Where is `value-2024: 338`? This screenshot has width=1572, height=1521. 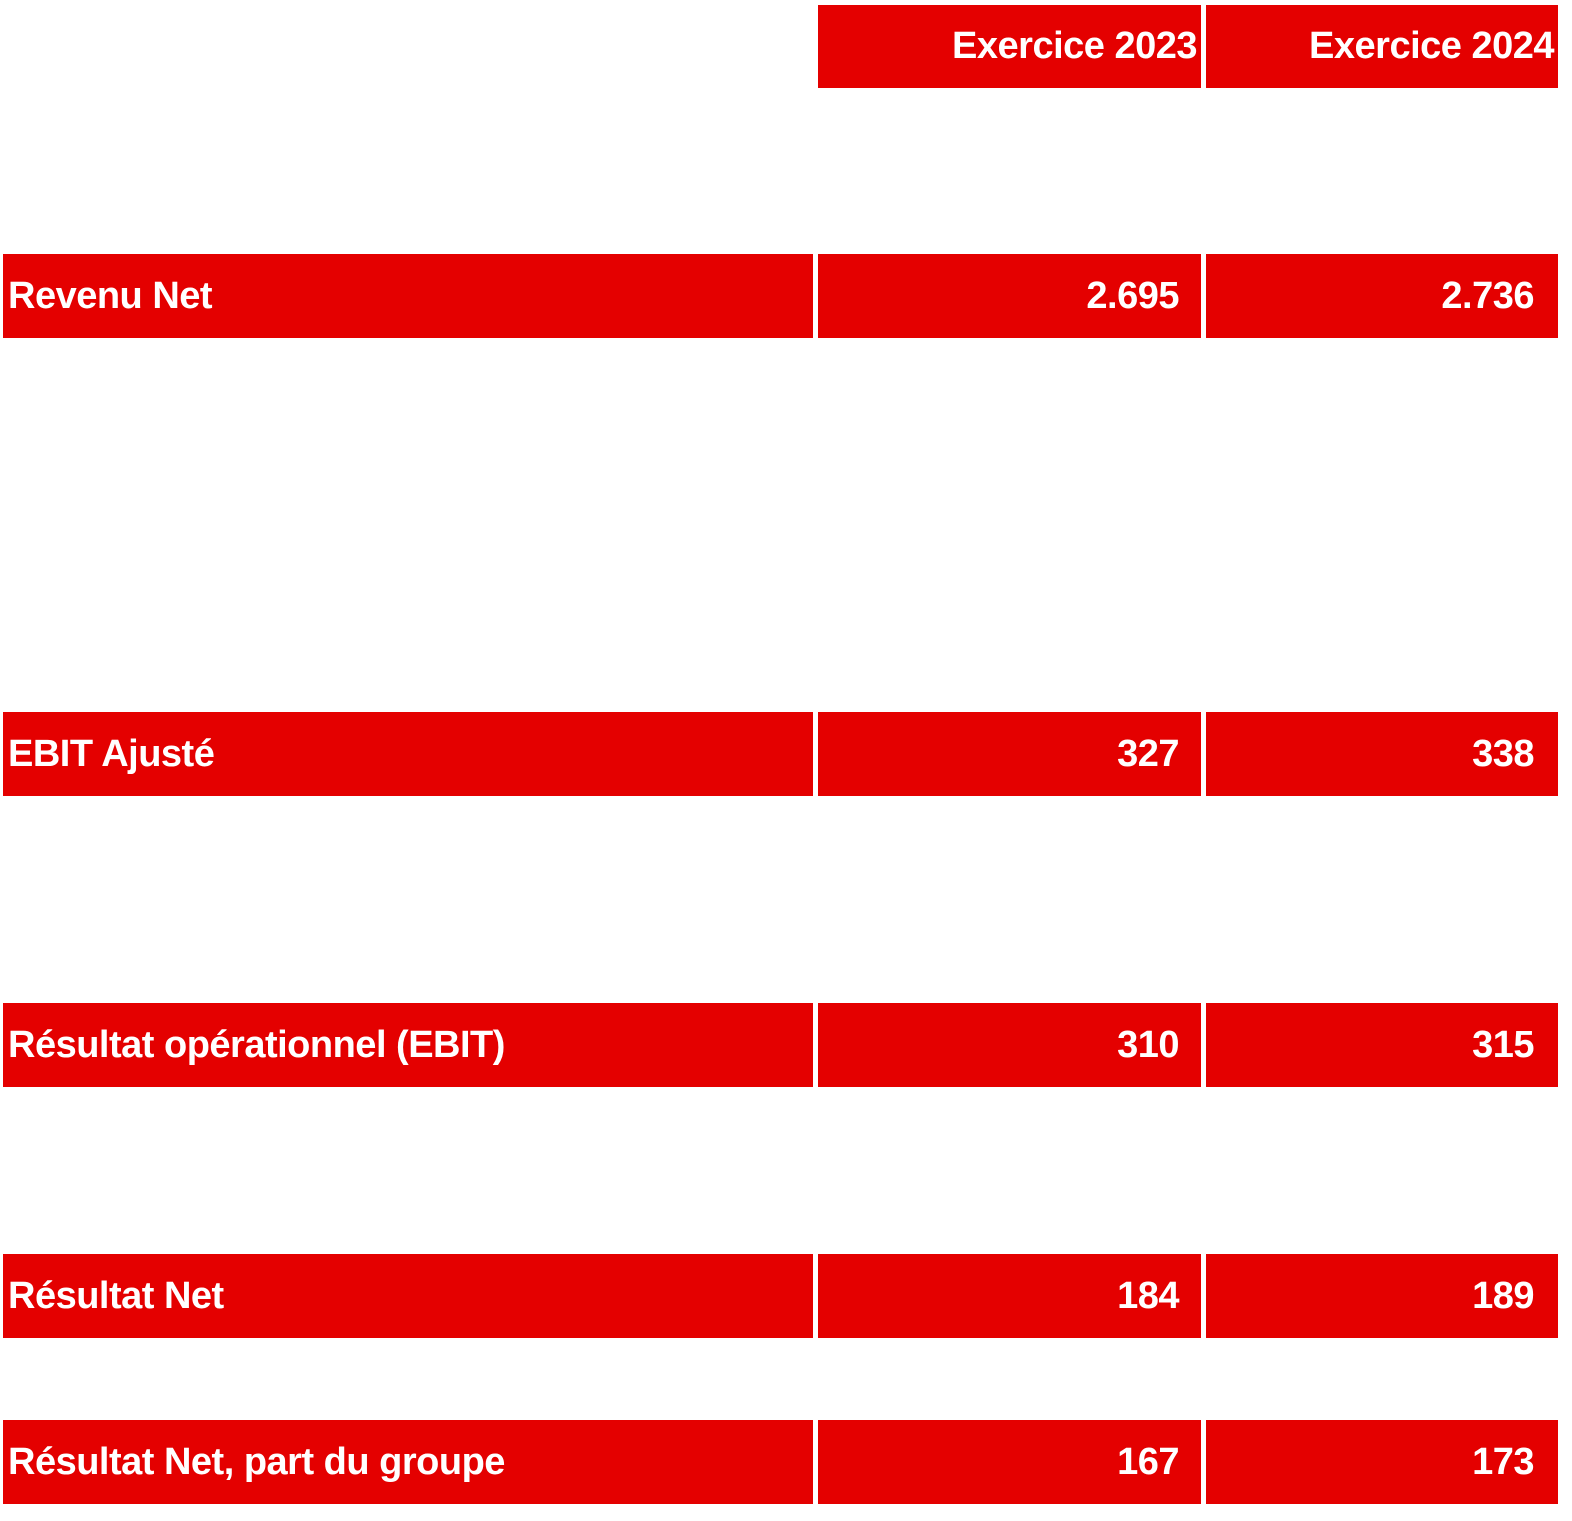 value-2024: 338 is located at coordinates (1382, 754).